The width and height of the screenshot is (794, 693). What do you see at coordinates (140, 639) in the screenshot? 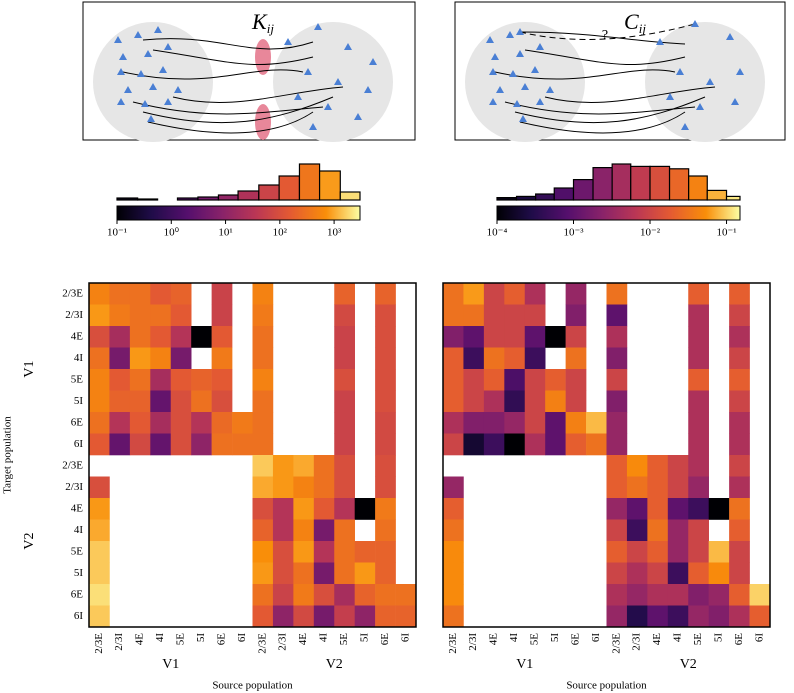
I see `x-tick-label: 4E` at bounding box center [140, 639].